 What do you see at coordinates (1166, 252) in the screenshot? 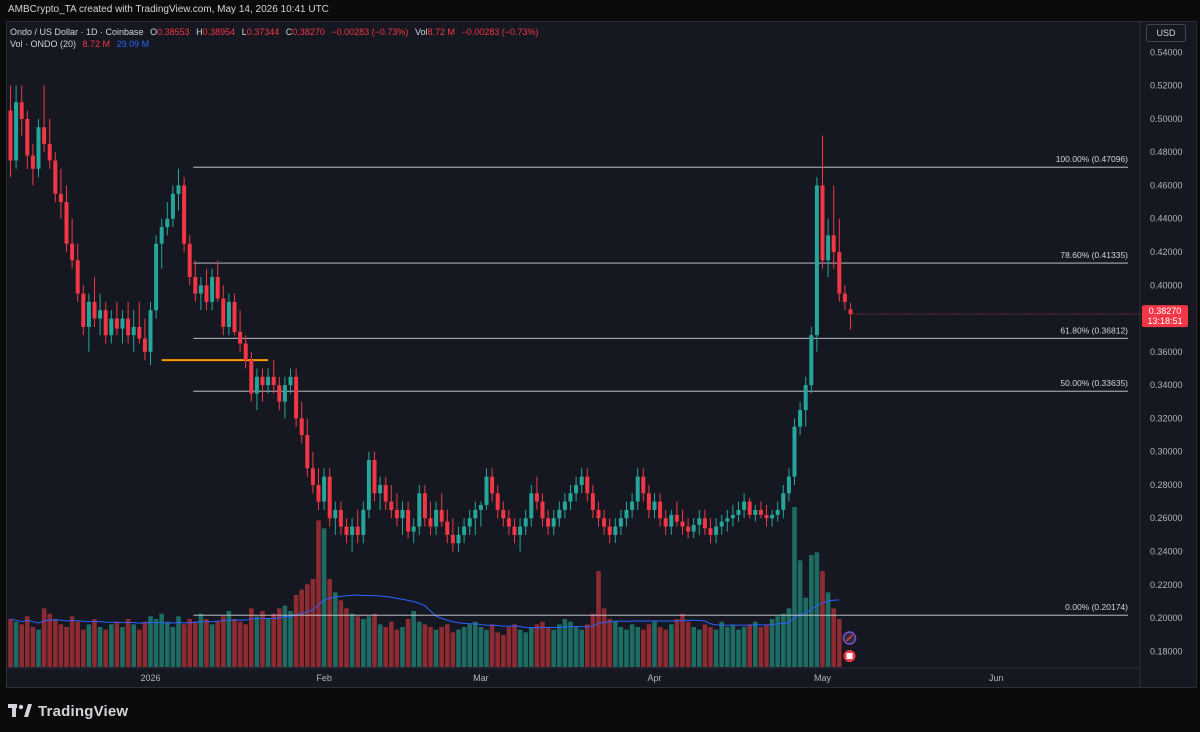
I see `y-tick-label: 0.42000` at bounding box center [1166, 252].